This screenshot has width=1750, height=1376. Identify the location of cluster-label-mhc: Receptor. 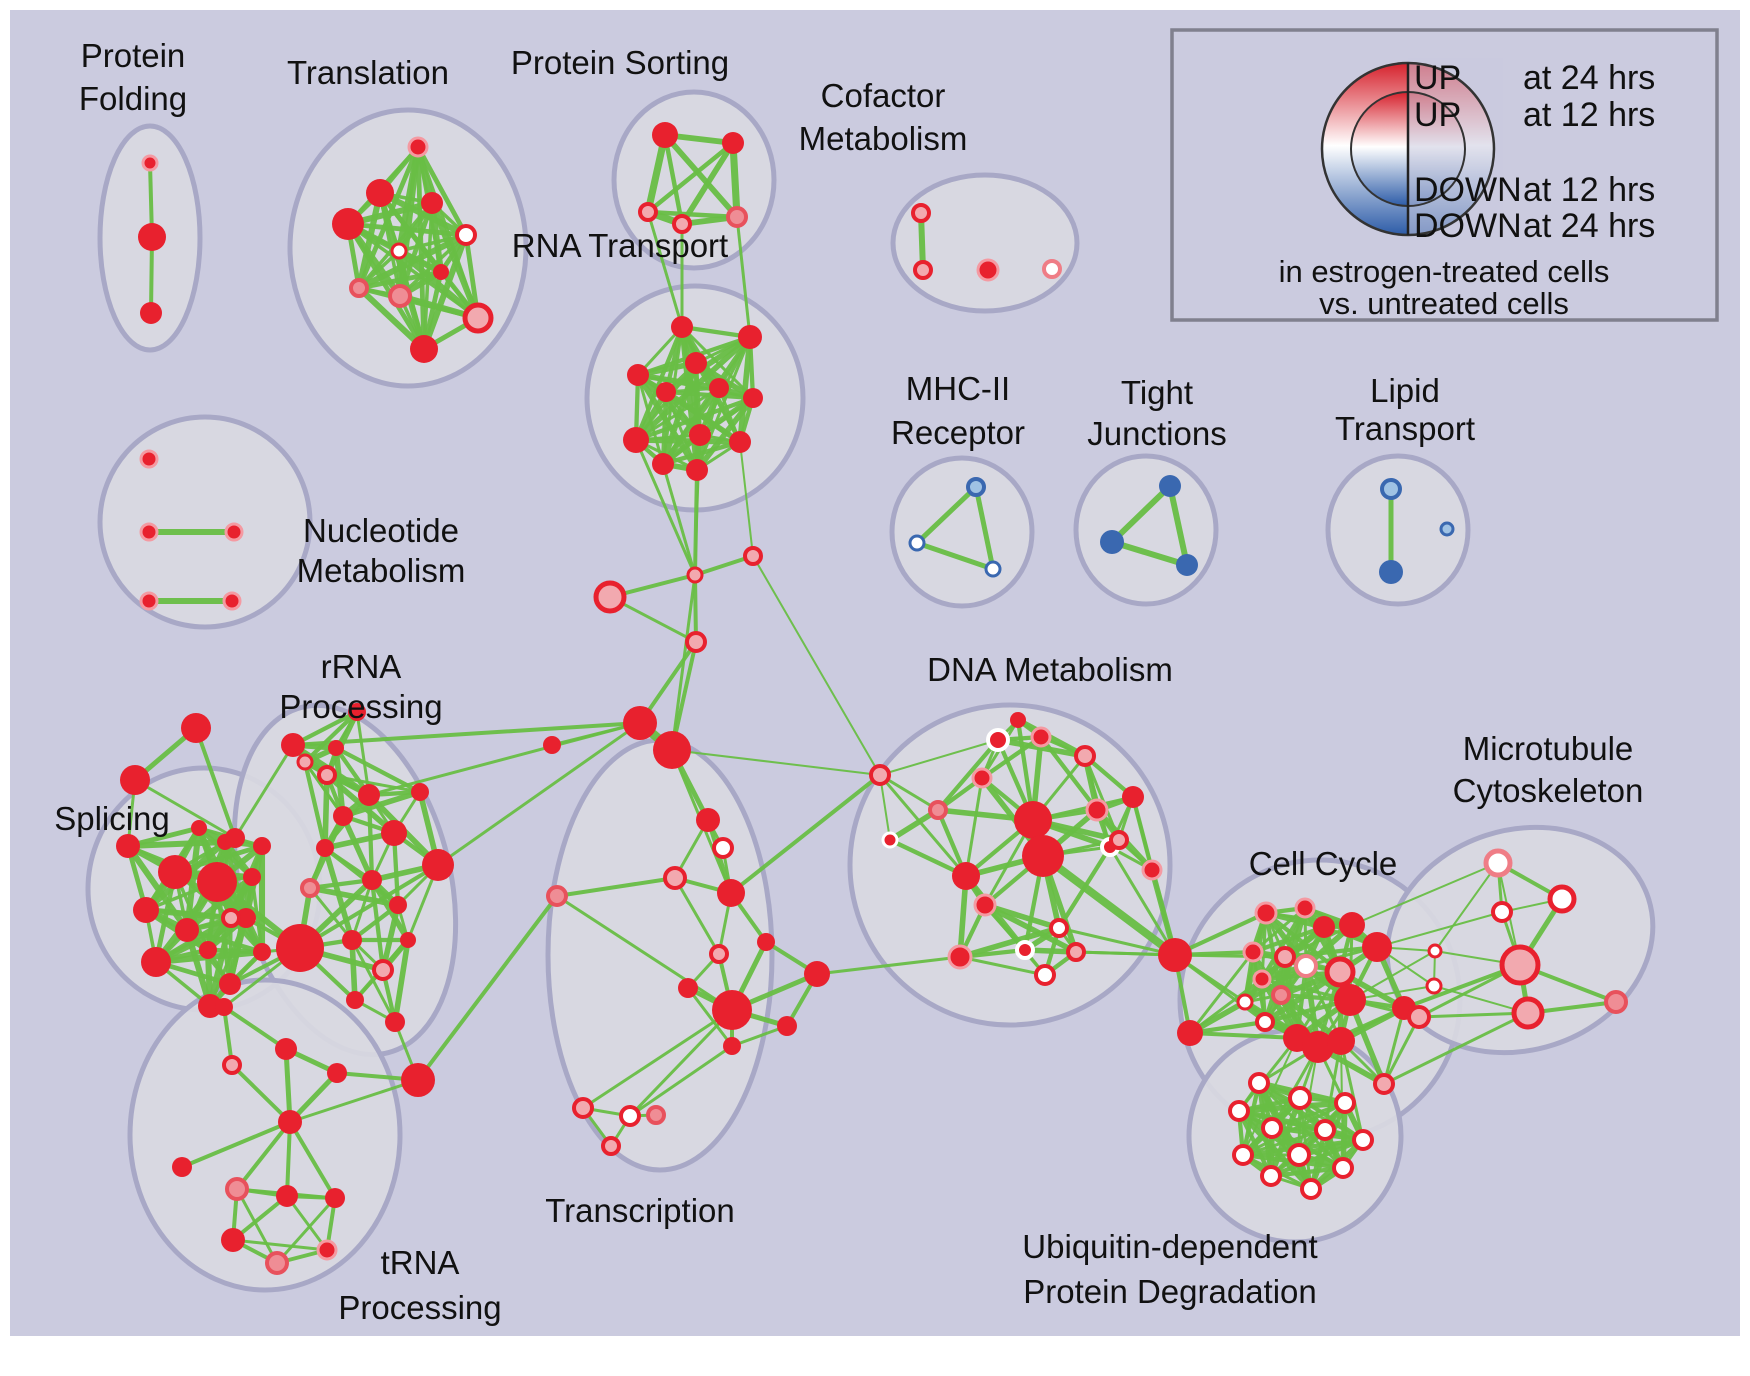
(958, 432).